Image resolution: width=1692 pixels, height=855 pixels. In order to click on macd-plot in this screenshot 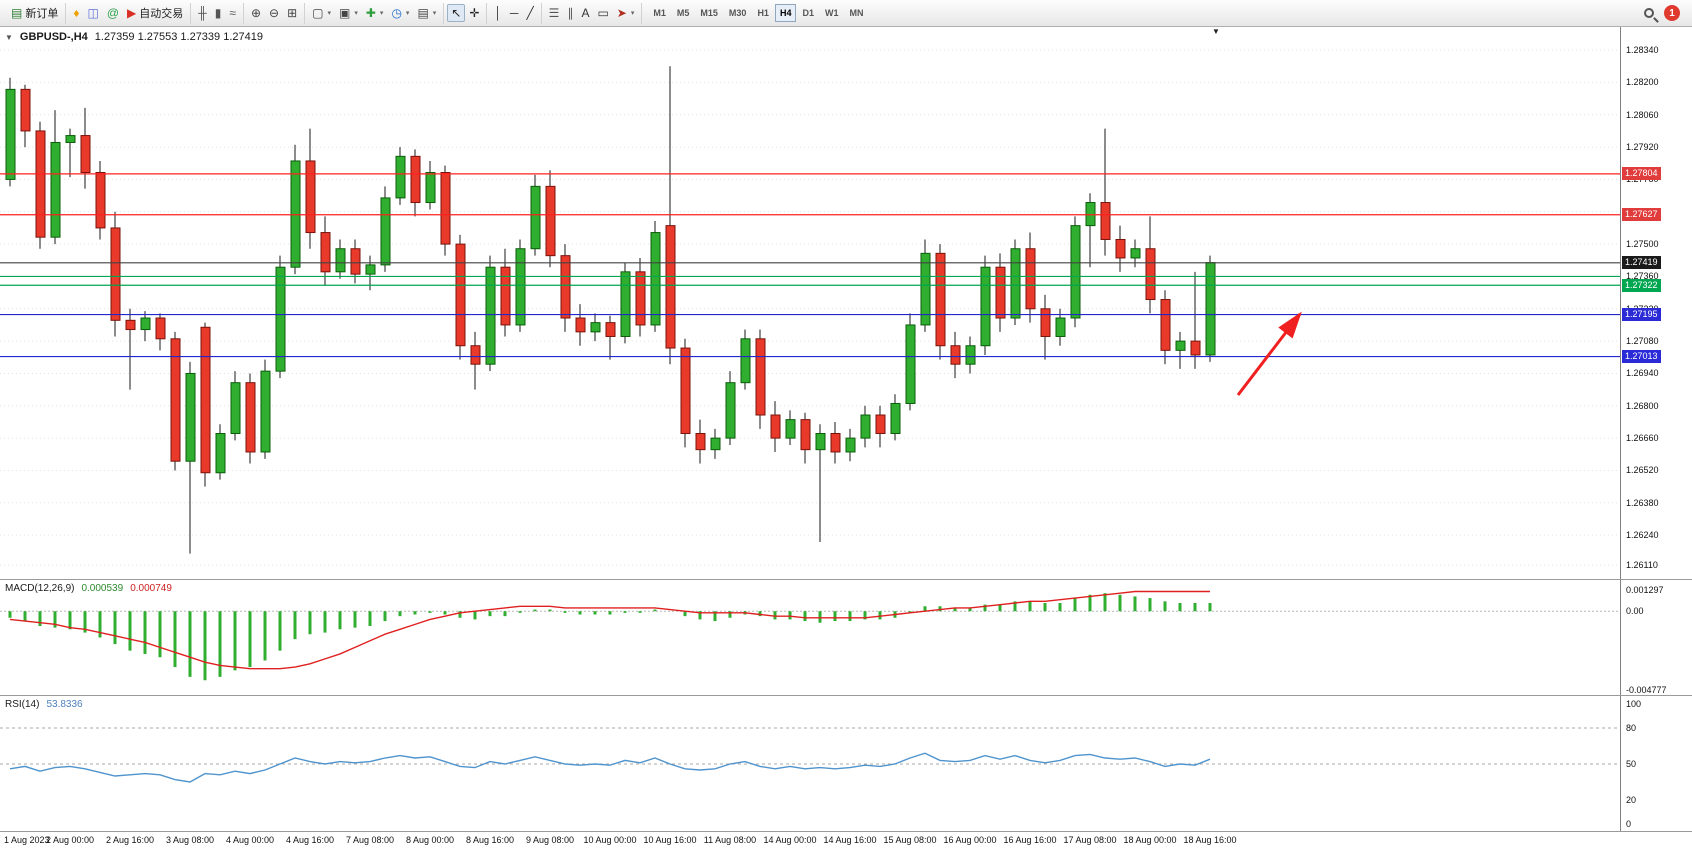, I will do `click(810, 637)`.